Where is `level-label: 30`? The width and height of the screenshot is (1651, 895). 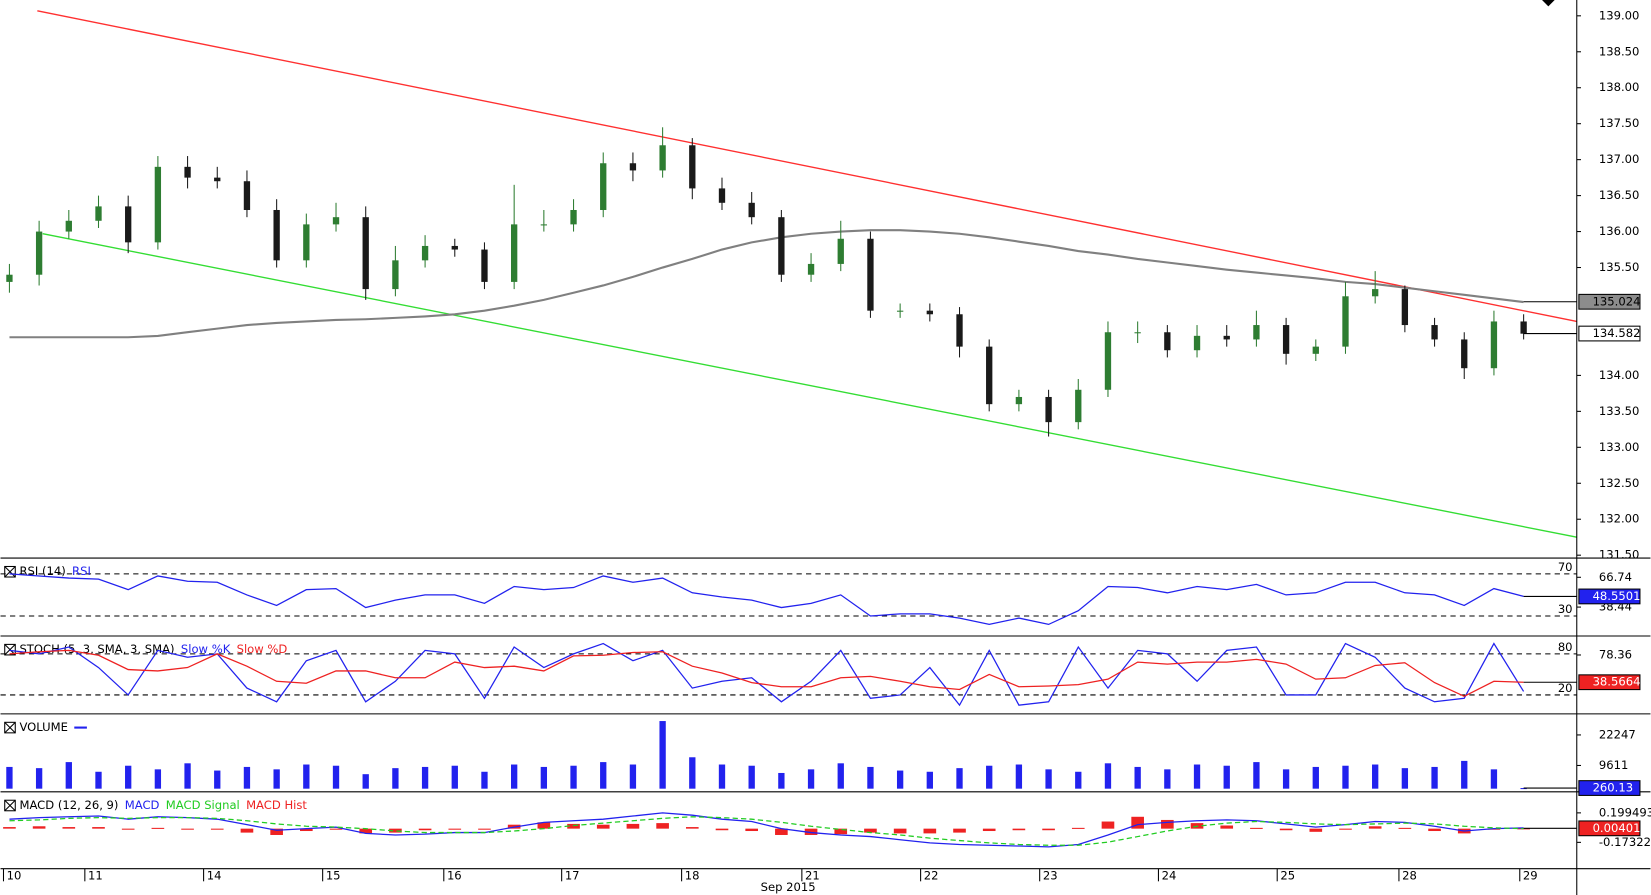 level-label: 30 is located at coordinates (1565, 609).